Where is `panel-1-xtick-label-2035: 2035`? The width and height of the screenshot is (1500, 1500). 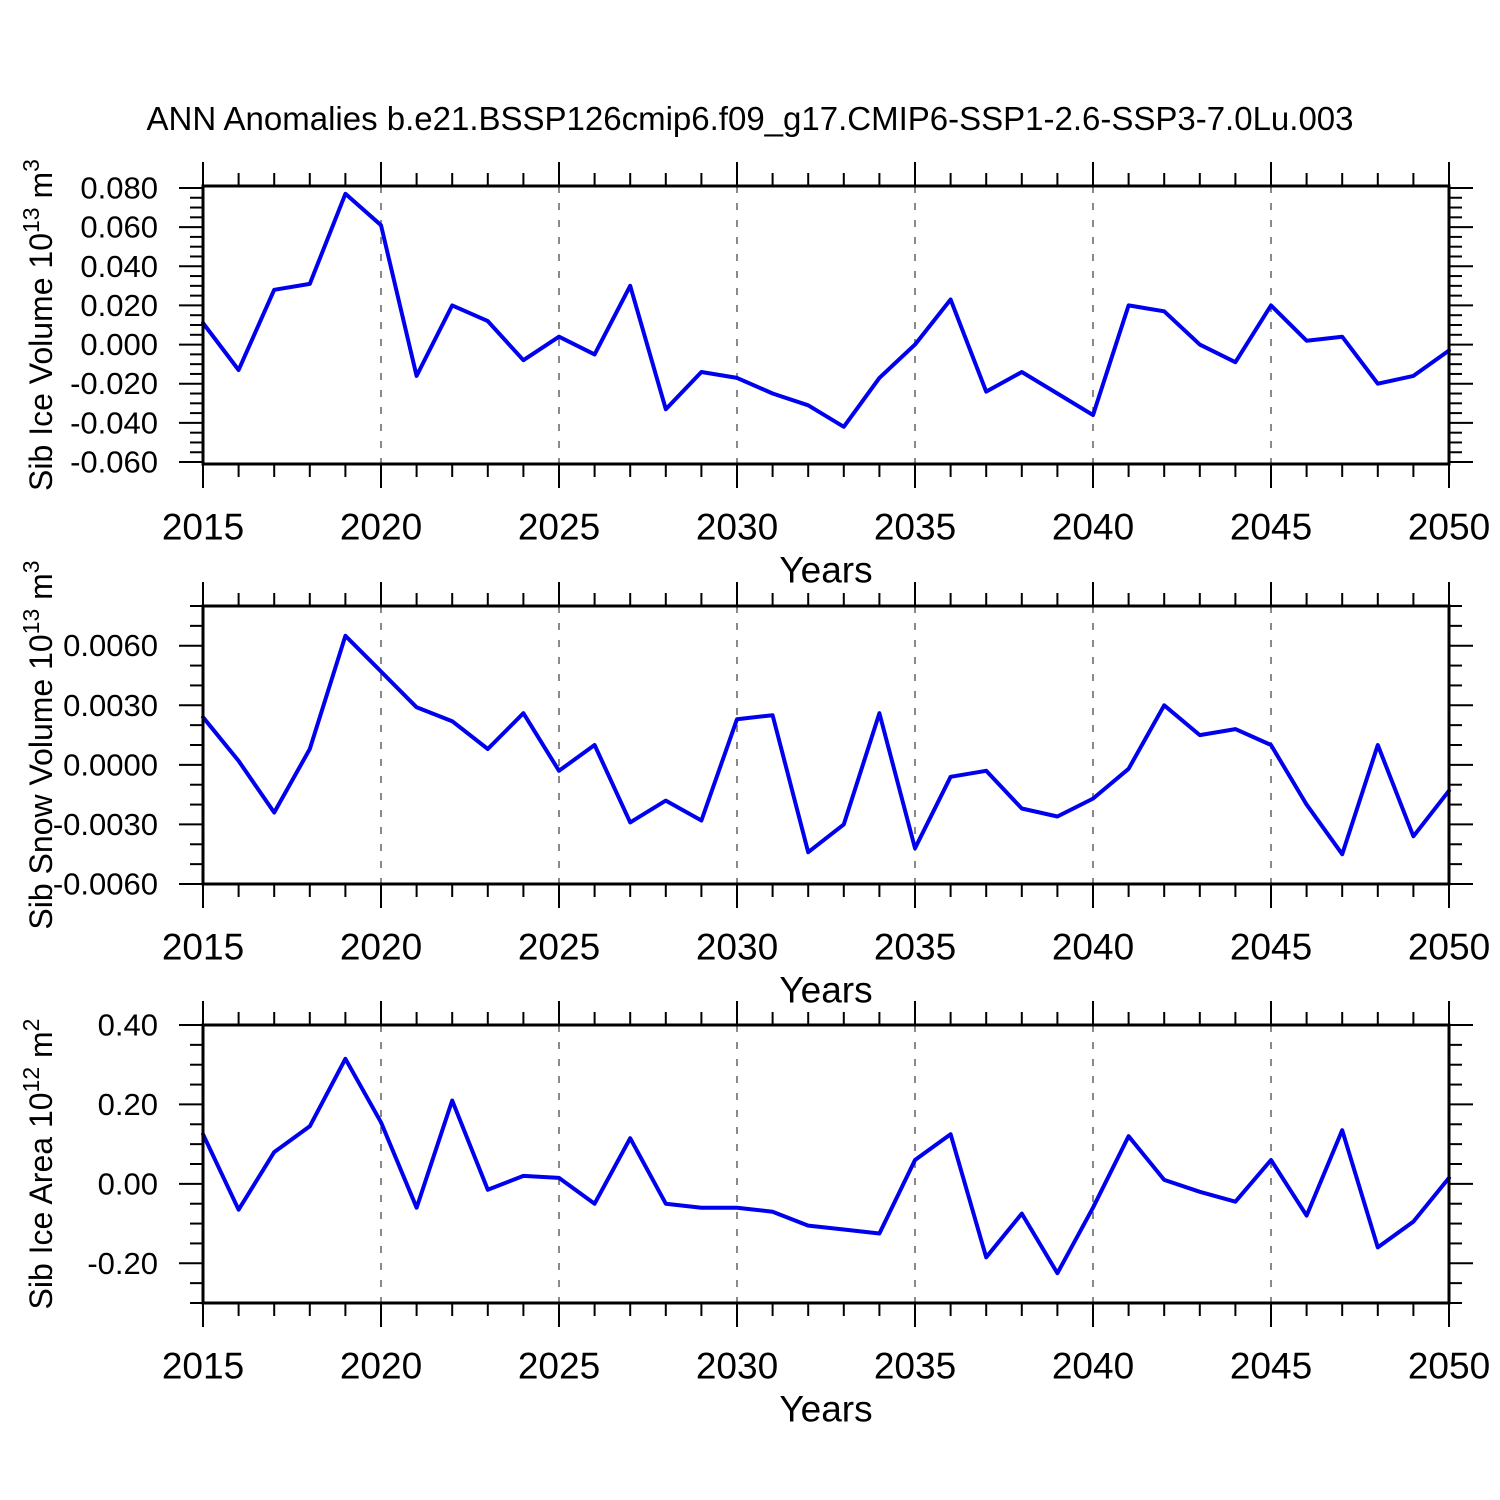
panel-1-xtick-label-2035: 2035 is located at coordinates (915, 527).